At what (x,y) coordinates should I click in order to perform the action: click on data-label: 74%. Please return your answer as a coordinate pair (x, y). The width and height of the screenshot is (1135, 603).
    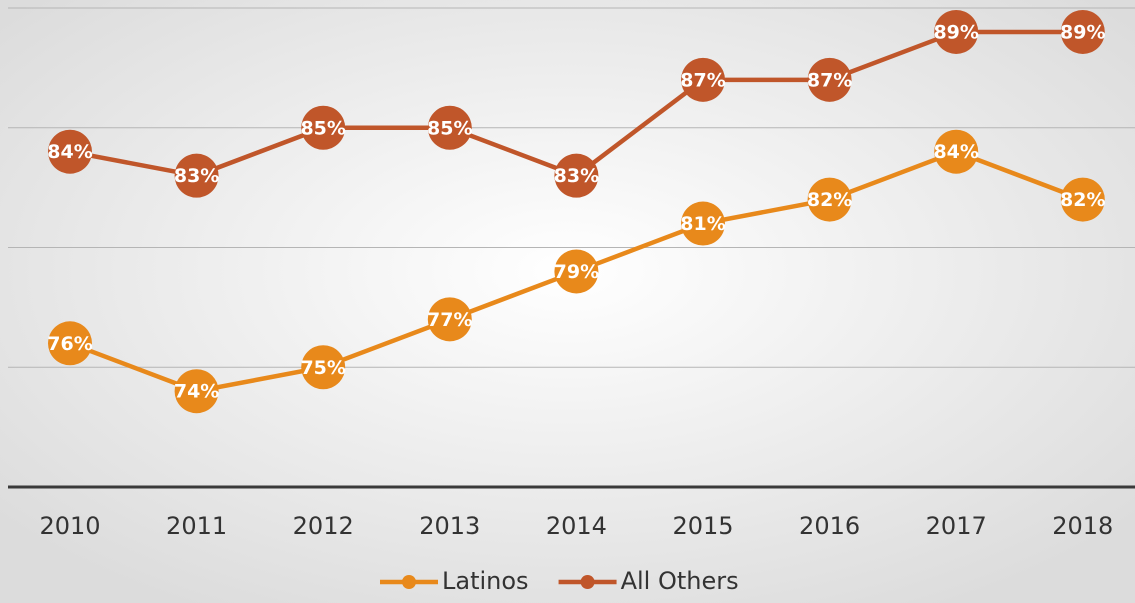
    Looking at the image, I should click on (196, 392).